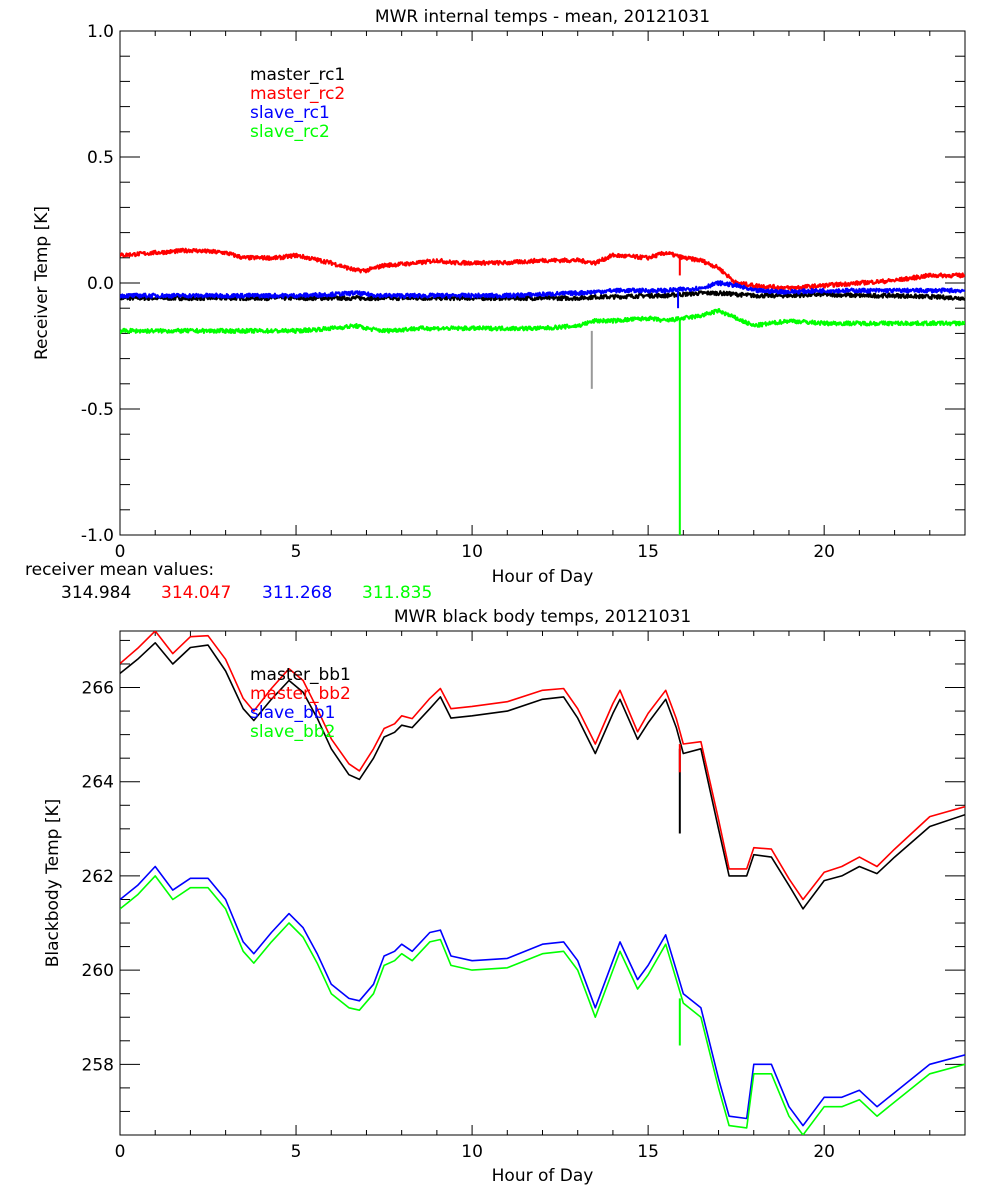 The image size is (1000, 1200). Describe the element at coordinates (97, 536) in the screenshot. I see `y-tick-label: -1.0` at that location.